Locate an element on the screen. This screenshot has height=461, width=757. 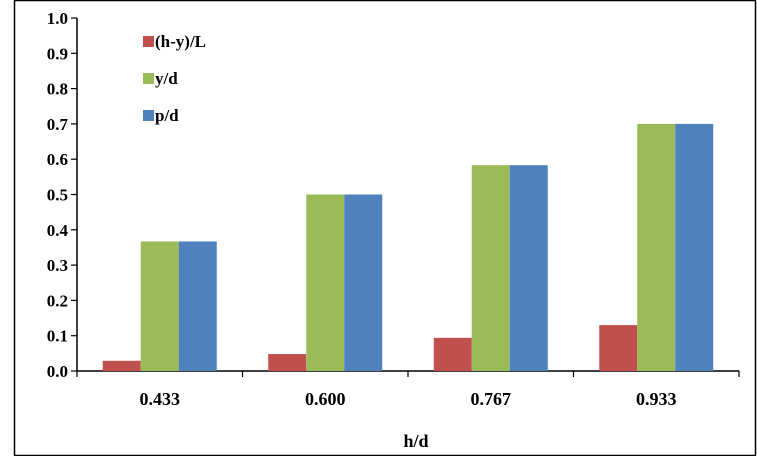
legend: (h-y)/L y/d p/d is located at coordinates (174, 78).